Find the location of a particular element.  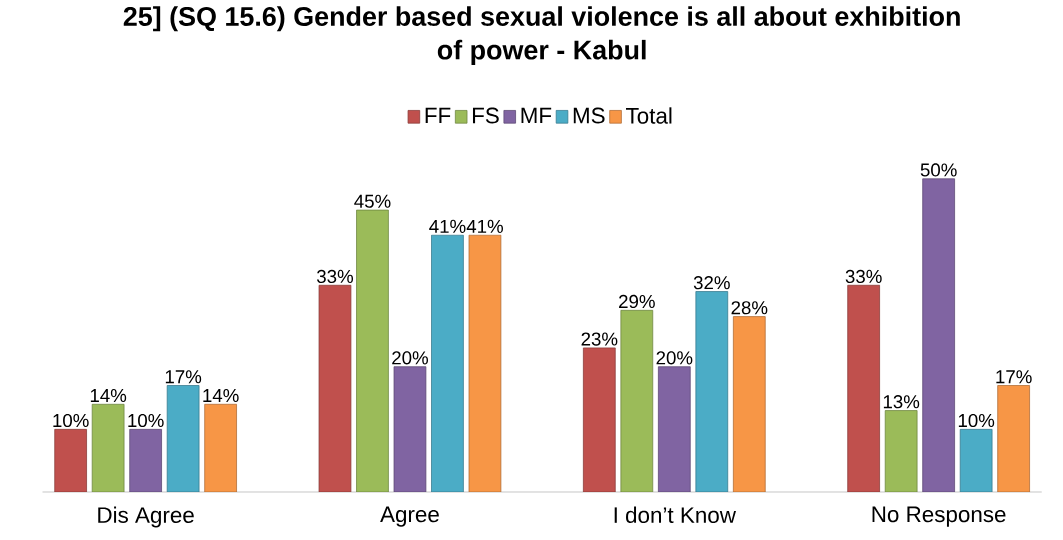

legend-label: FF is located at coordinates (438, 115).